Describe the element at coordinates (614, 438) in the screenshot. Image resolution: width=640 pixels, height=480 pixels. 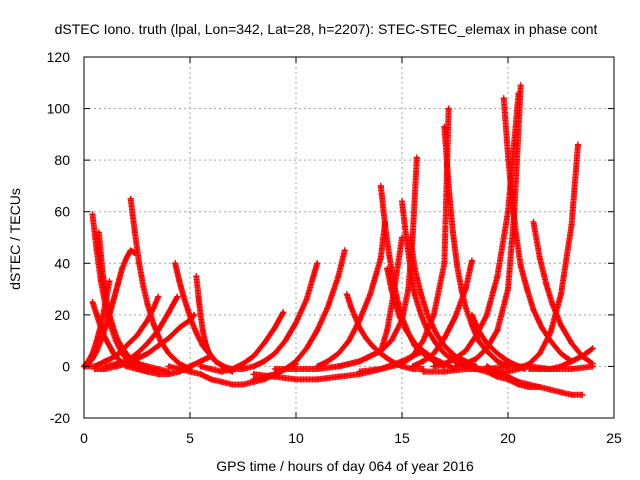
I see `x-tick-label: 25` at that location.